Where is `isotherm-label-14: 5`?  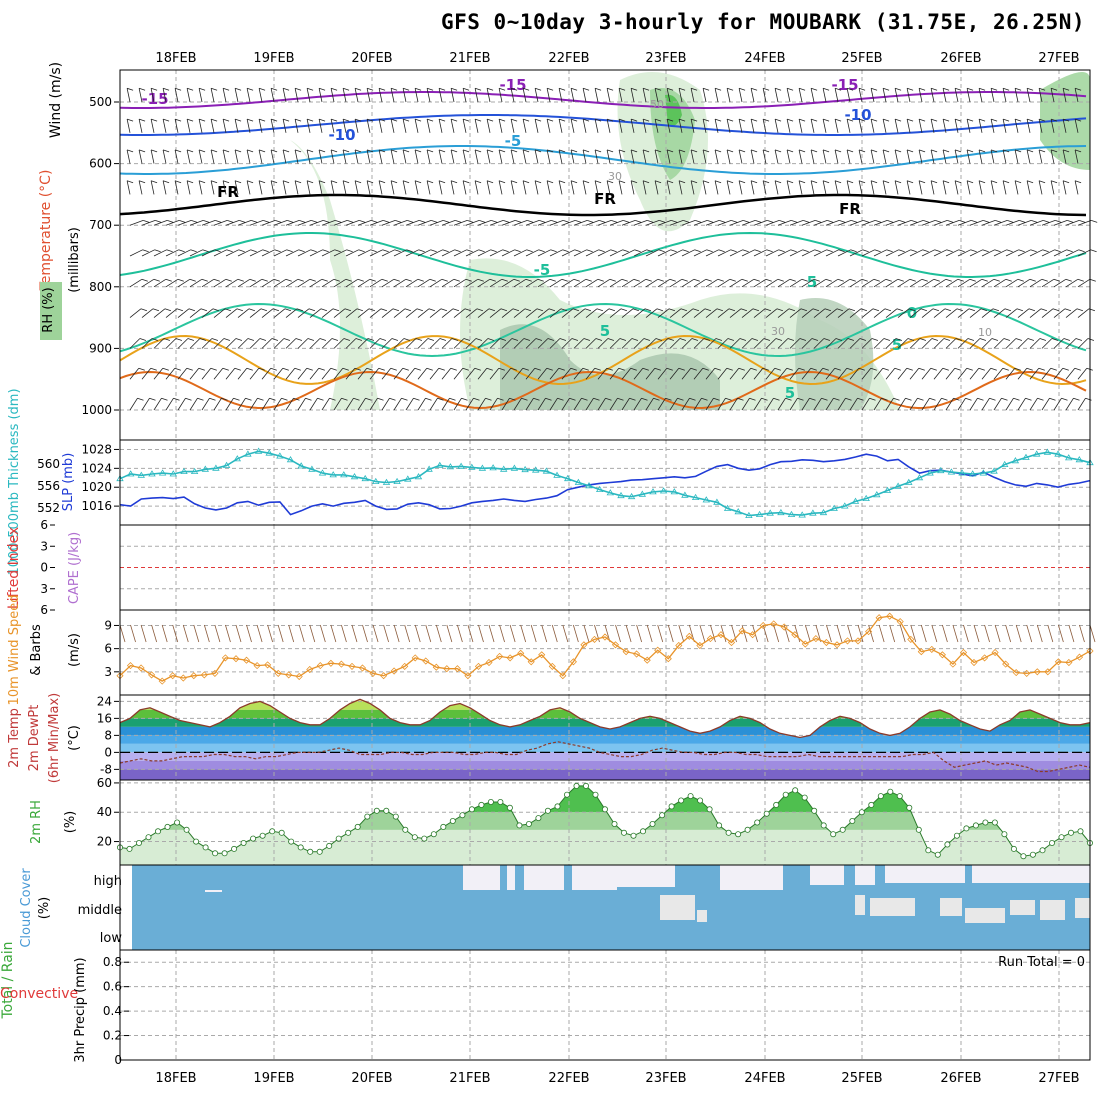
isotherm-label-14: 5 is located at coordinates (790, 393).